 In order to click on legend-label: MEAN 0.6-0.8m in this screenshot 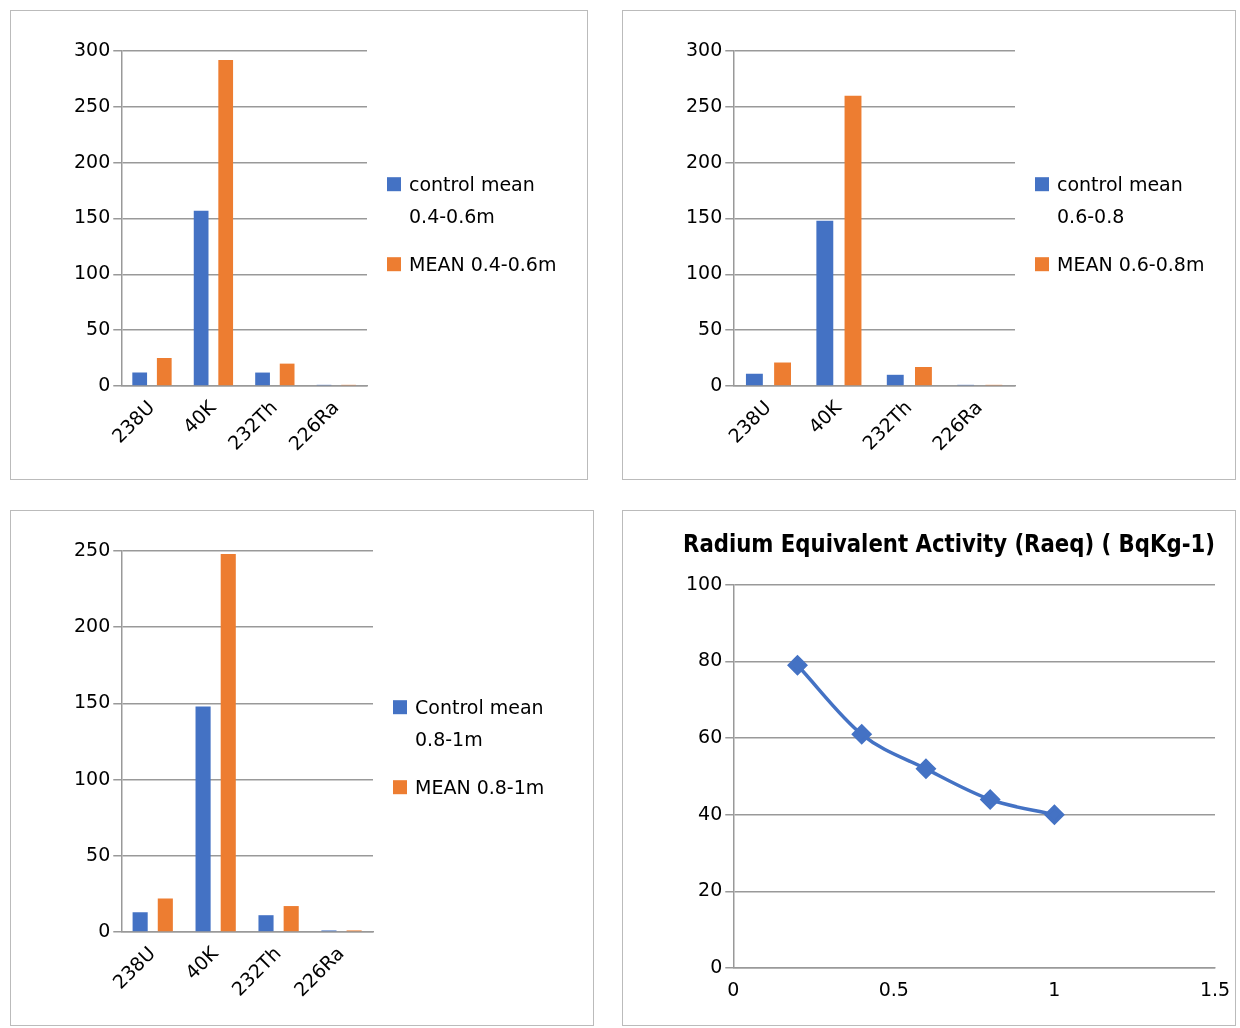, I will do `click(1131, 264)`.